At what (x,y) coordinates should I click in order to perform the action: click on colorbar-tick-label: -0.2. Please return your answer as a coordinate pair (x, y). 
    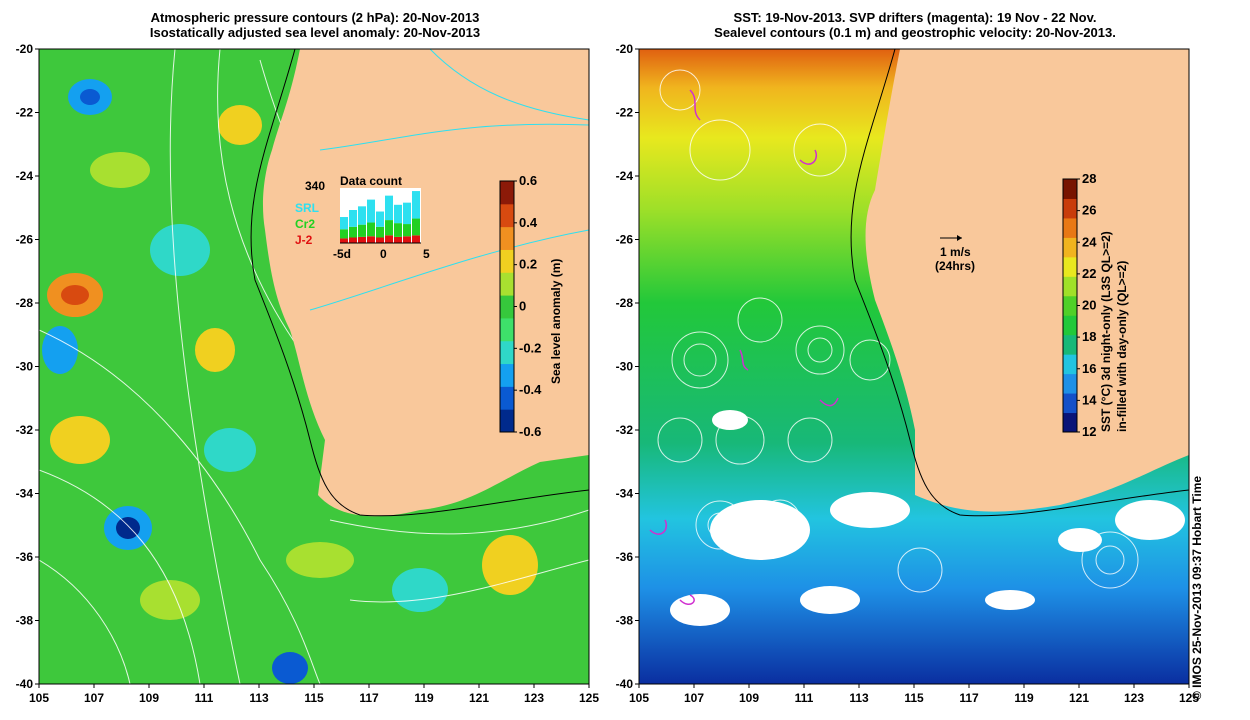
    Looking at the image, I should click on (530, 347).